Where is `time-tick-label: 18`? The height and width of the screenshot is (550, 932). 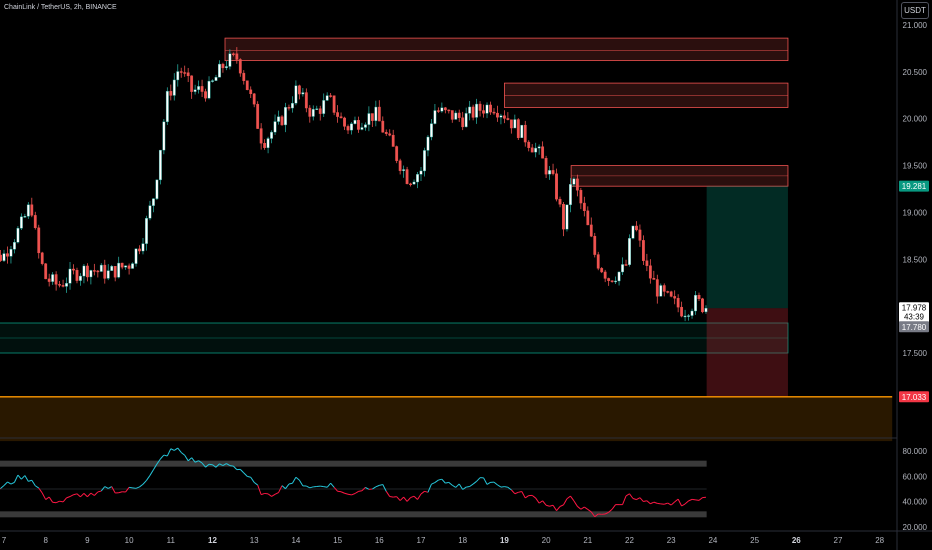 time-tick-label: 18 is located at coordinates (462, 540).